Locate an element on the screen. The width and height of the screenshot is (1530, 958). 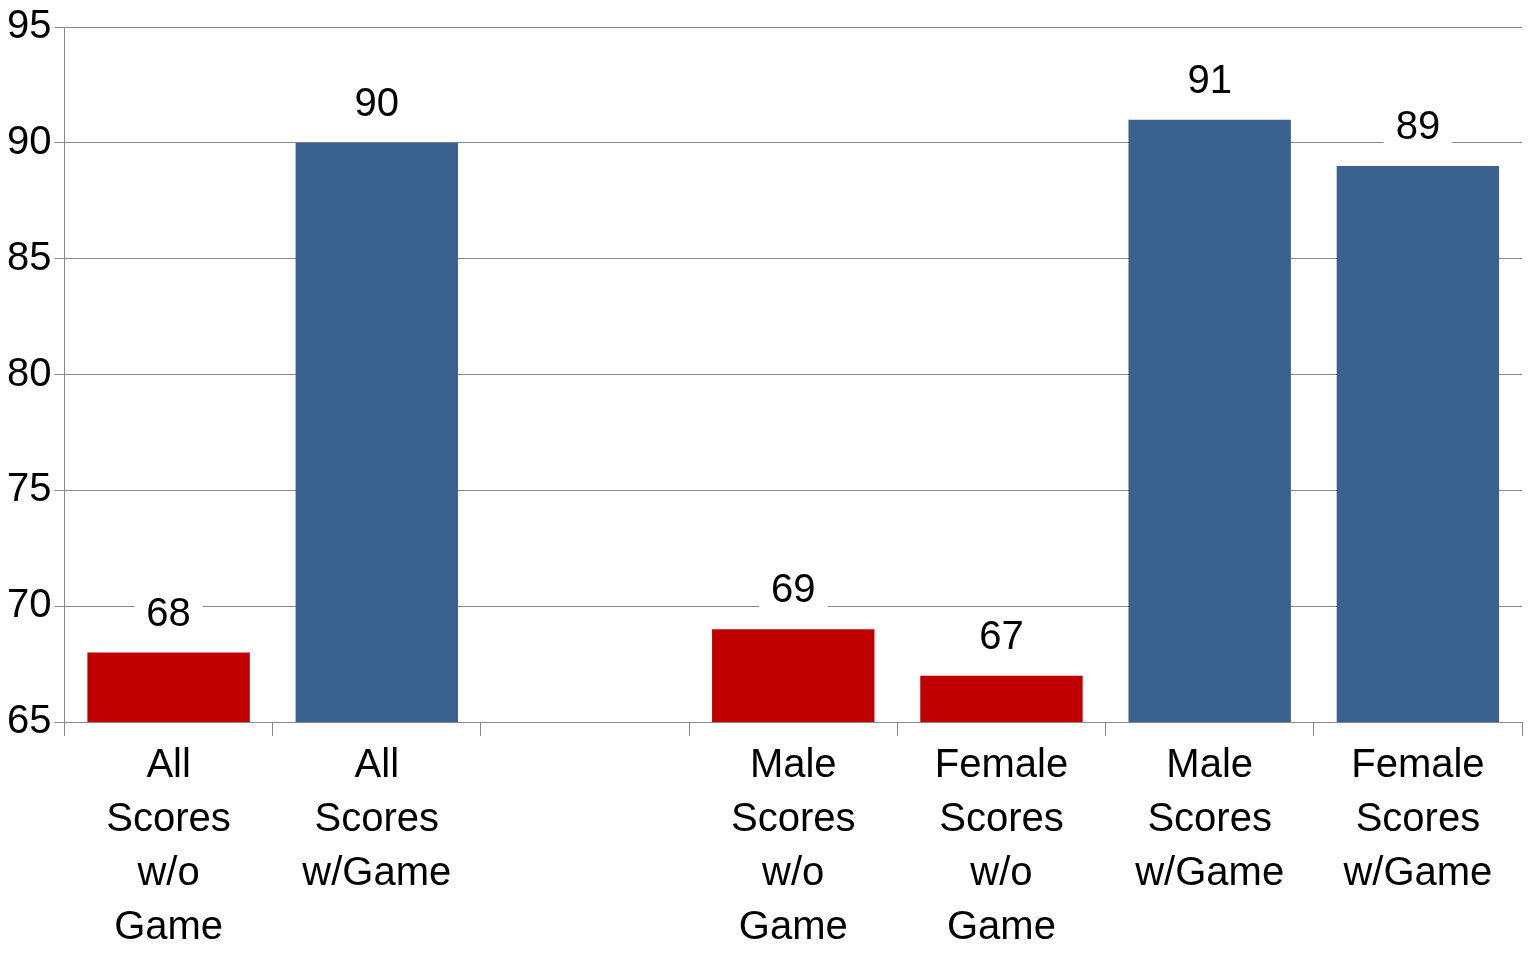
y-tick-label: 80 is located at coordinates (29, 371).